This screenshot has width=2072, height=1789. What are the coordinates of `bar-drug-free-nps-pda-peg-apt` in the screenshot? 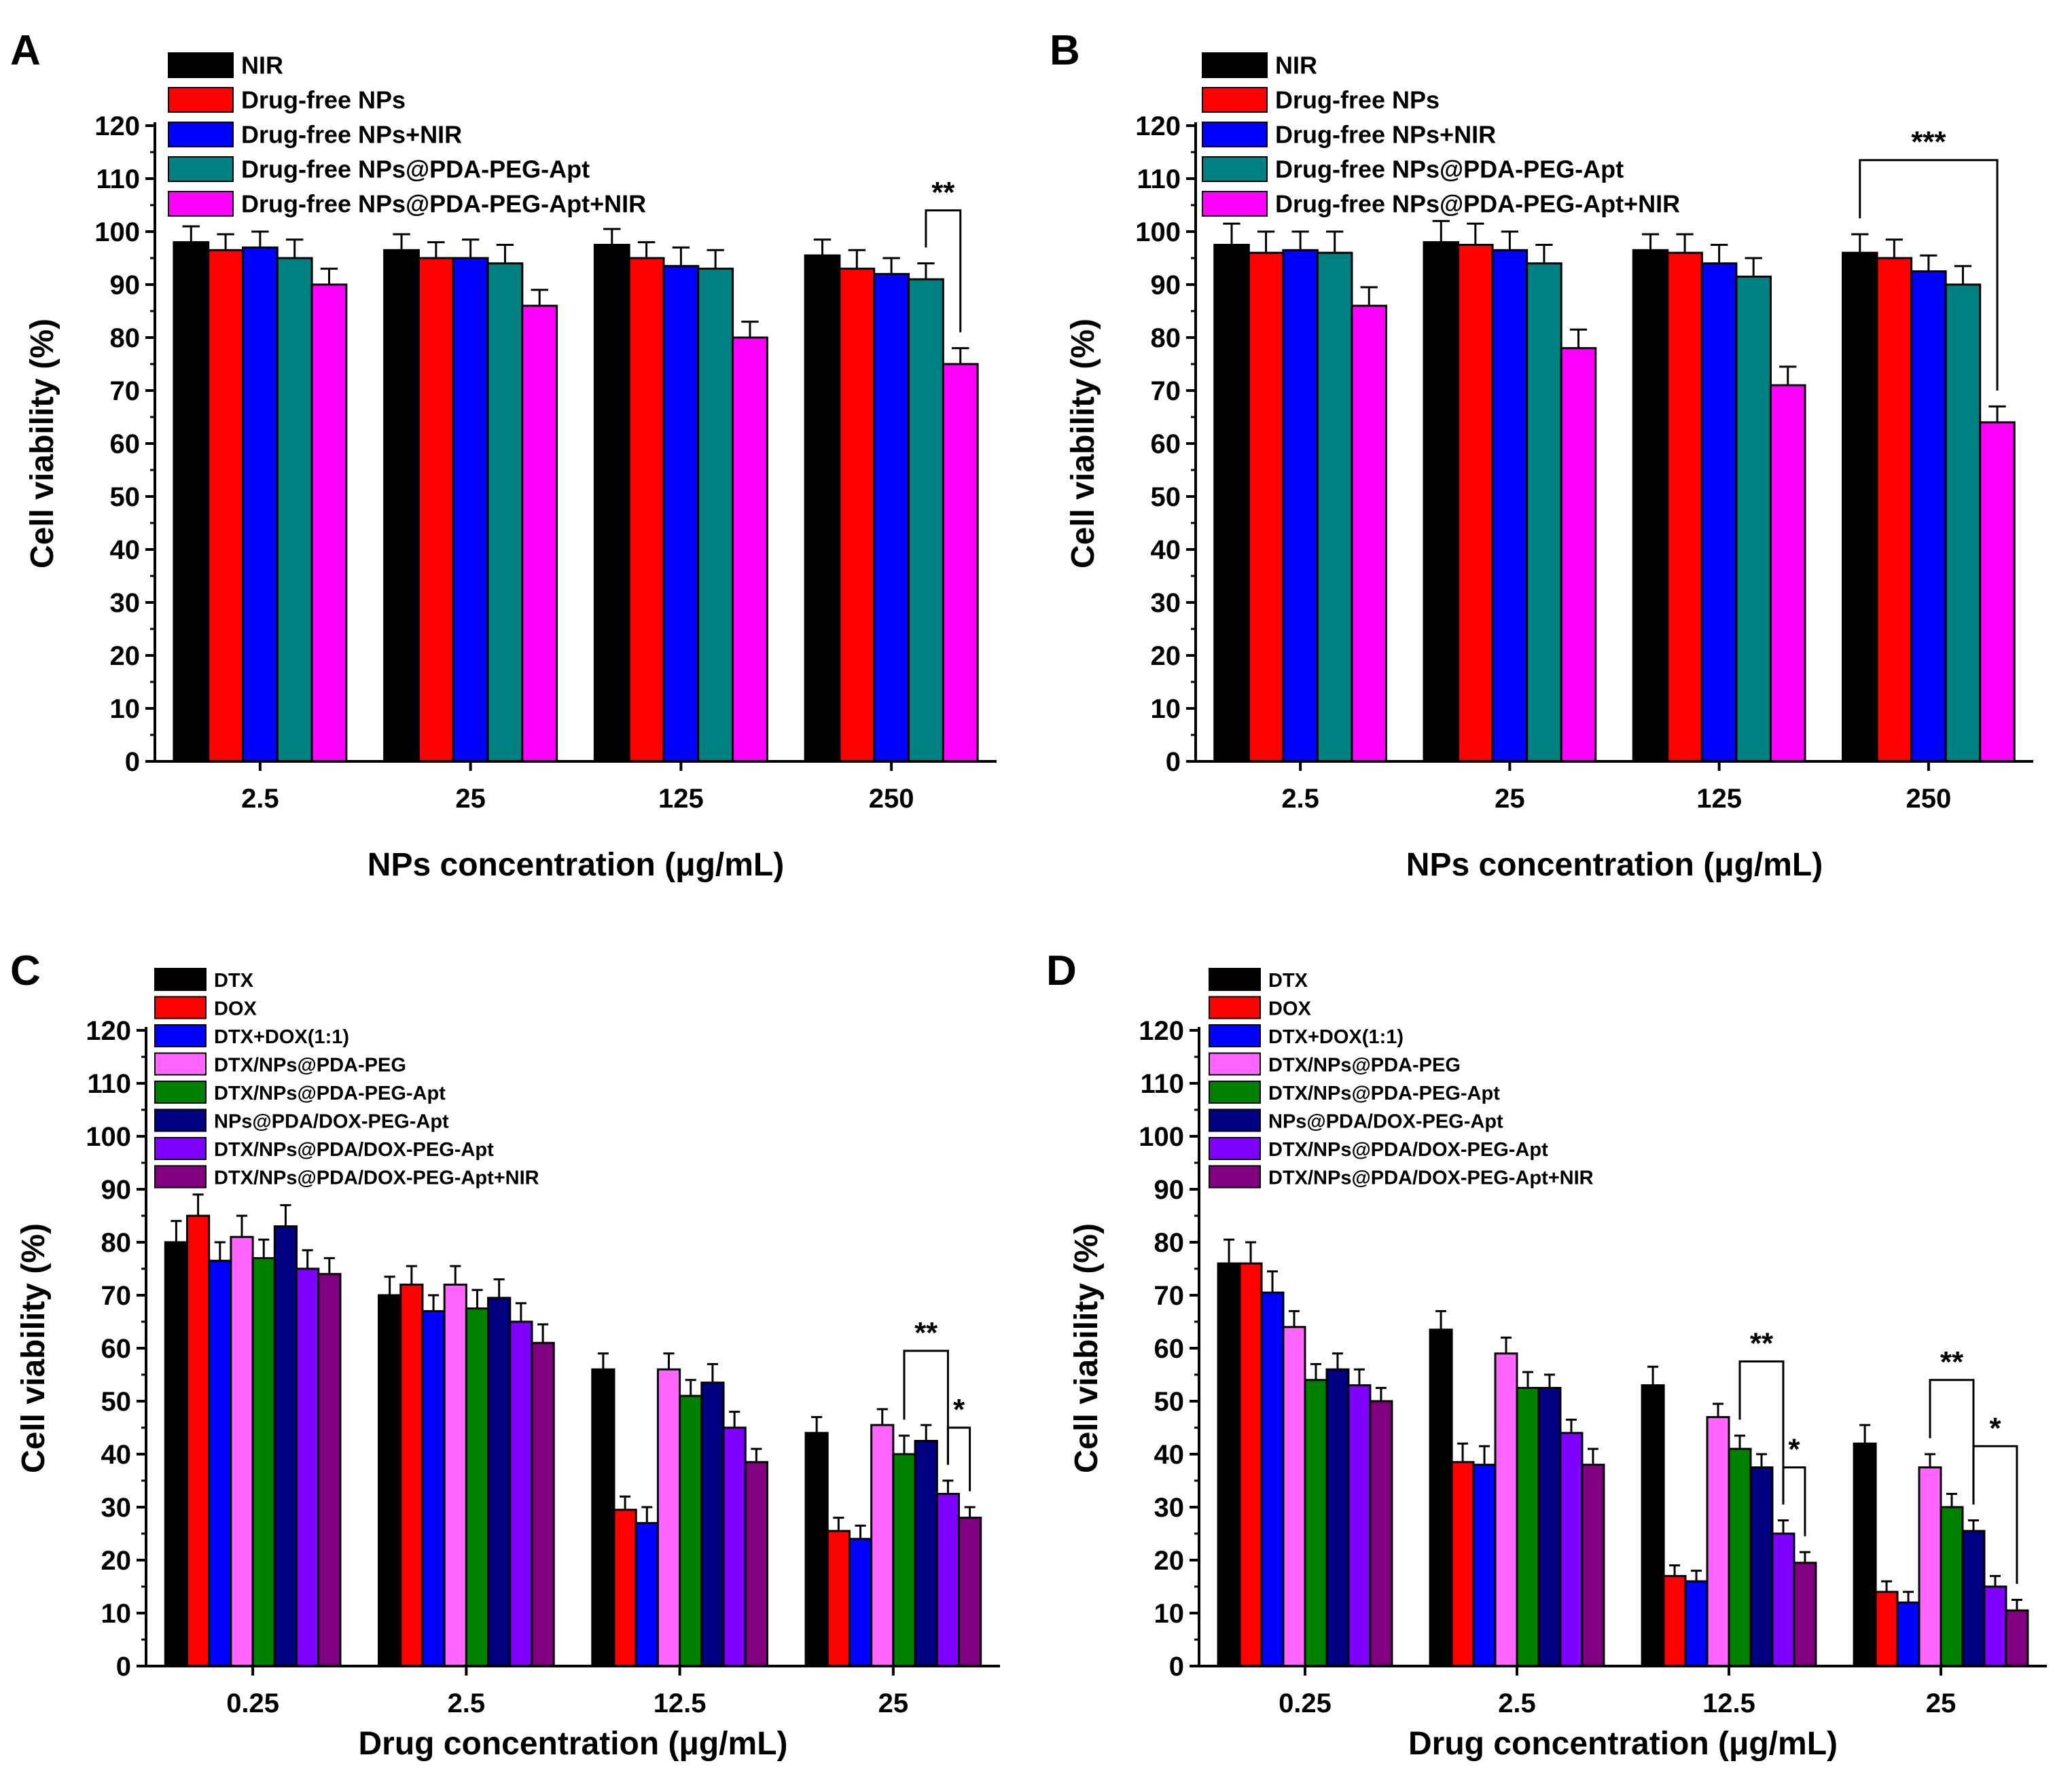 It's located at (1334, 507).